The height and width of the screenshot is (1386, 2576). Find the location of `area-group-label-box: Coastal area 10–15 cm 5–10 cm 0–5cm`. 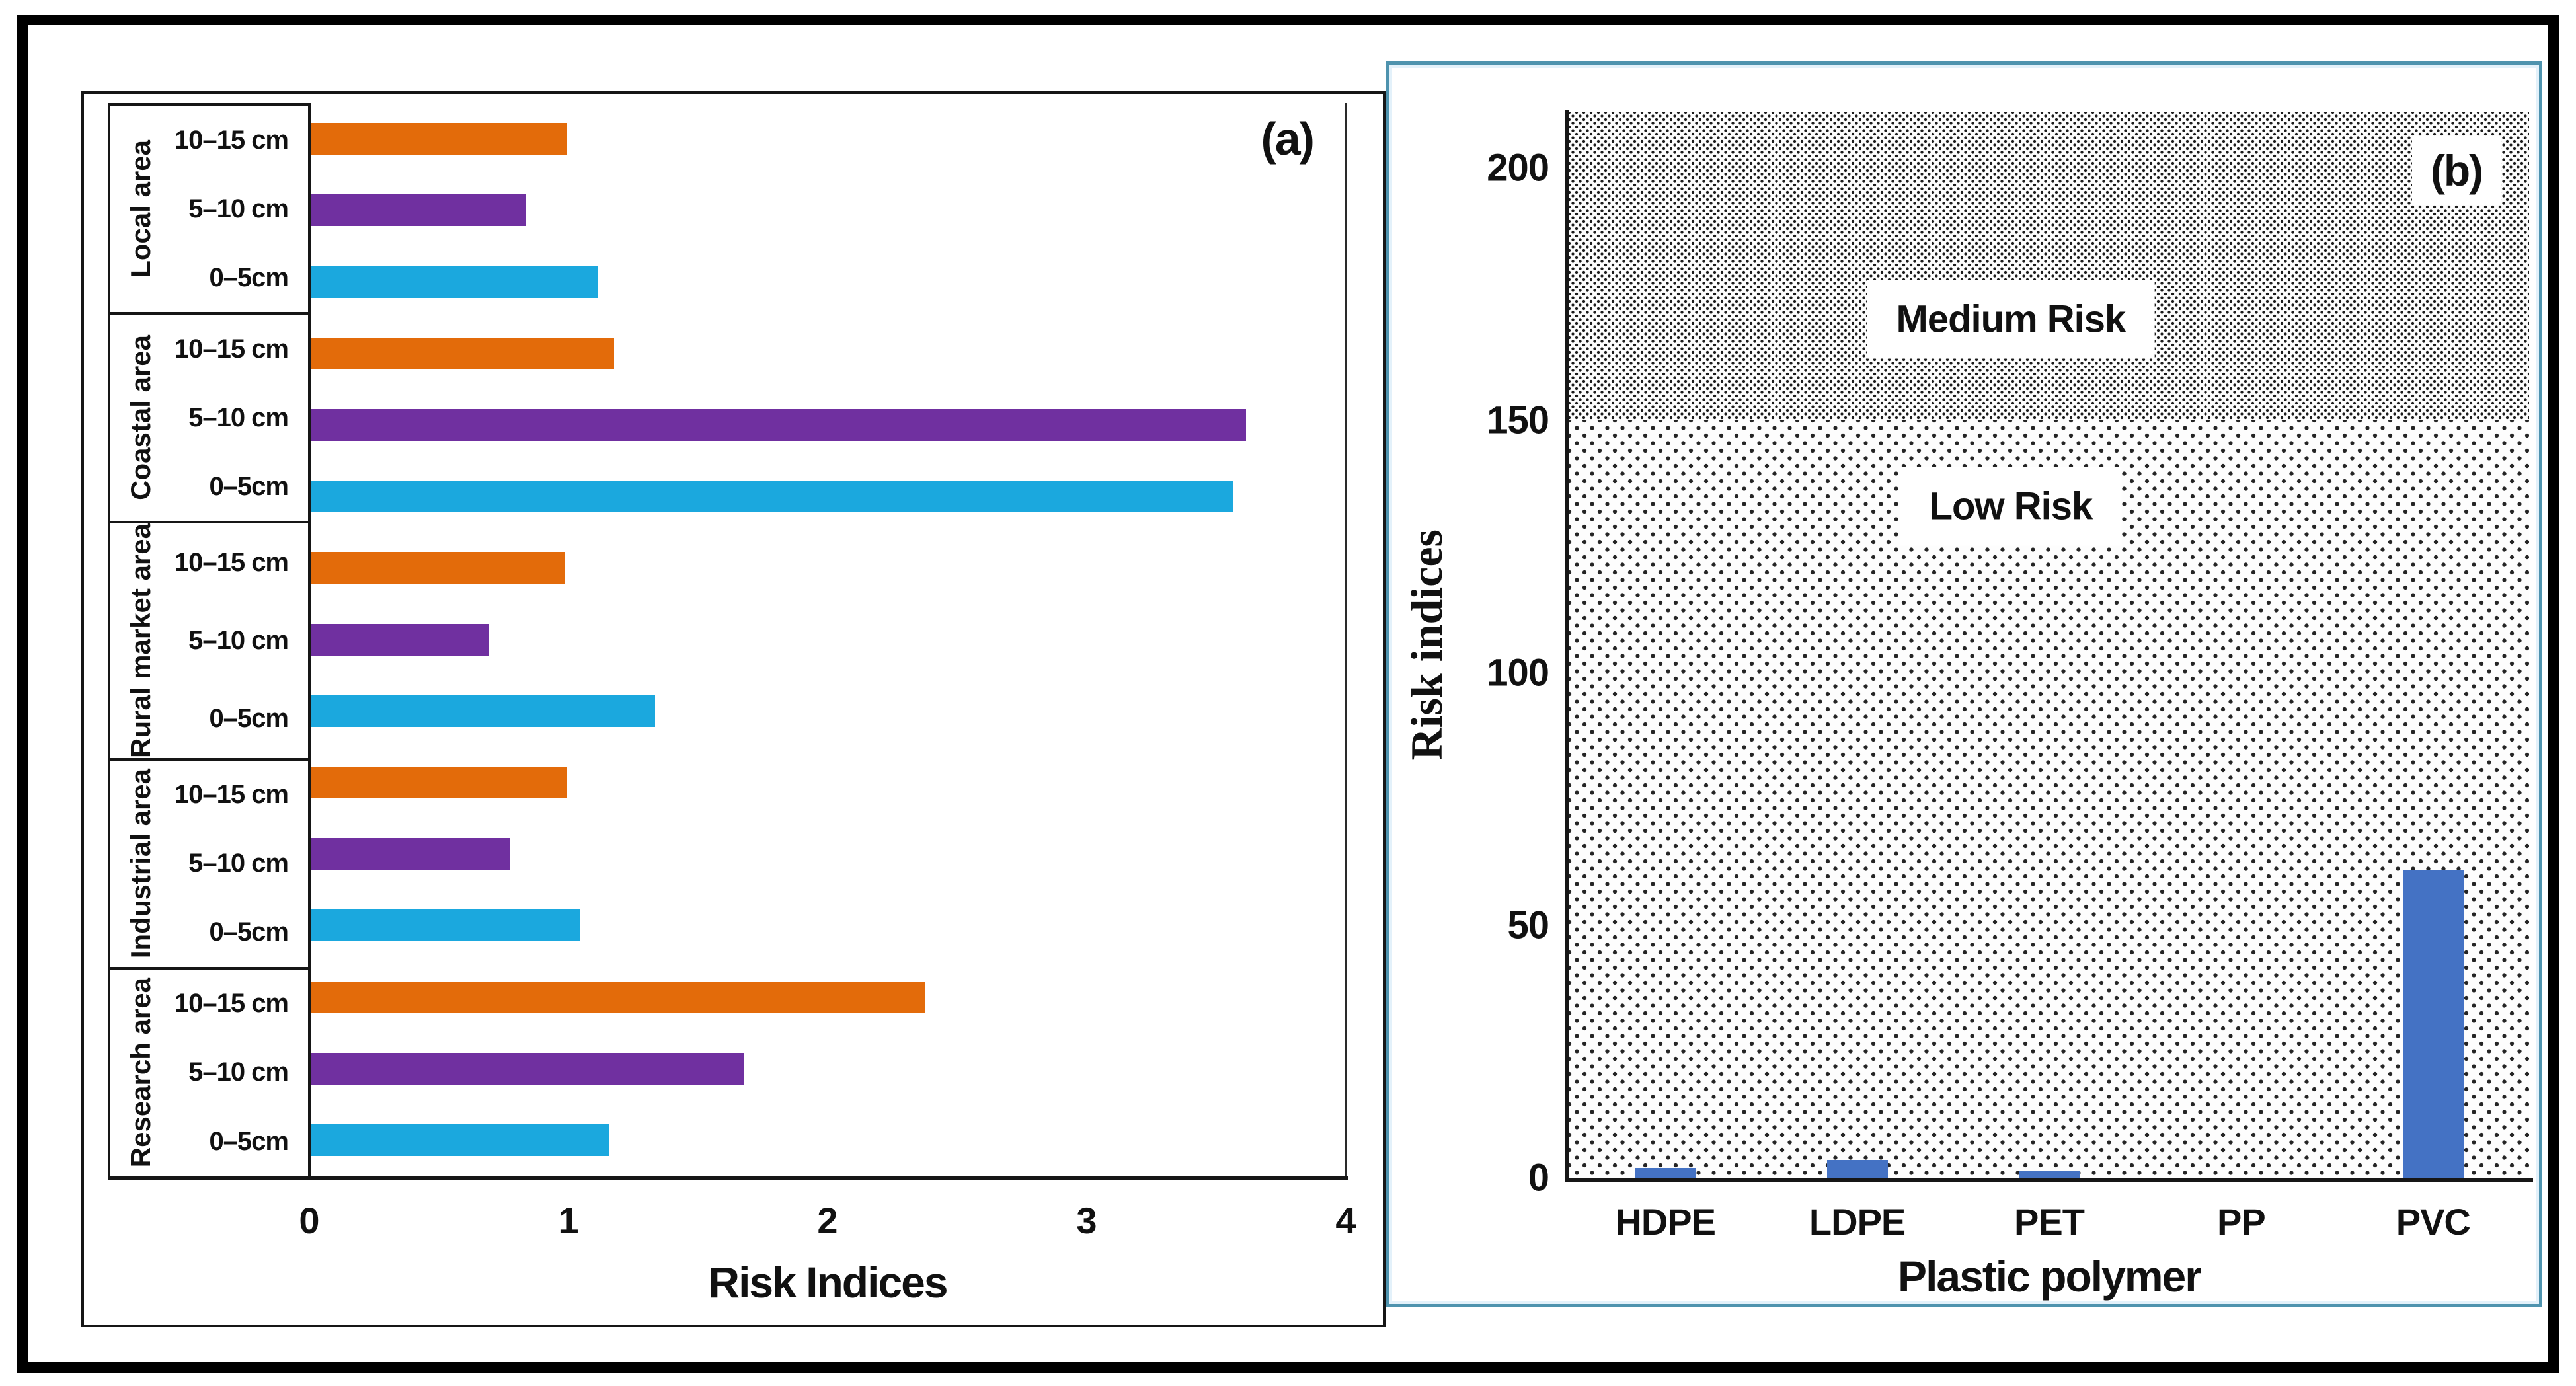

area-group-label-box: Coastal area 10–15 cm 5–10 cm 0–5cm is located at coordinates (209, 416).